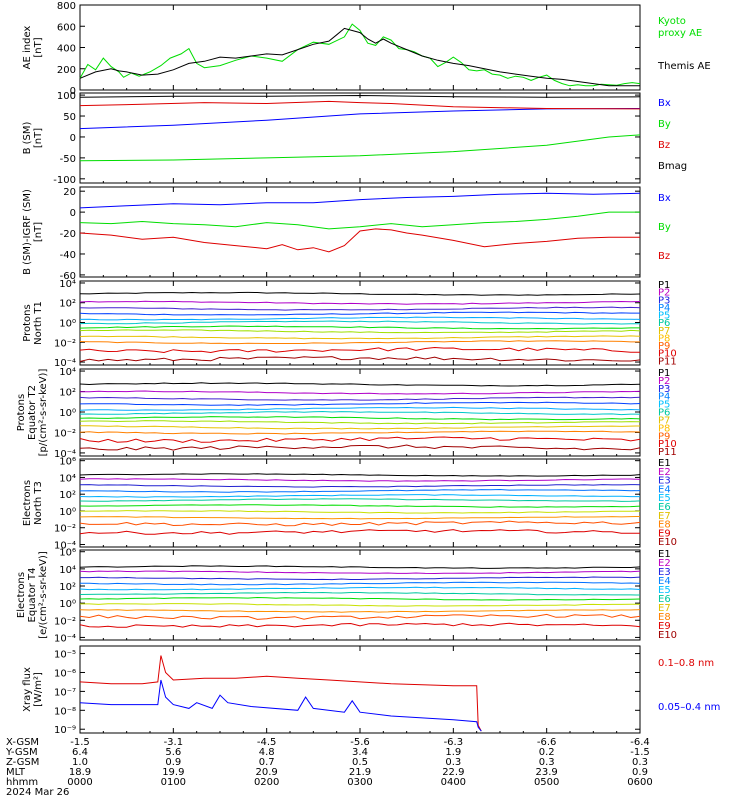 The image size is (750, 800). What do you see at coordinates (267, 772) in the screenshot?
I see `x-tick-label: 20.9` at bounding box center [267, 772].